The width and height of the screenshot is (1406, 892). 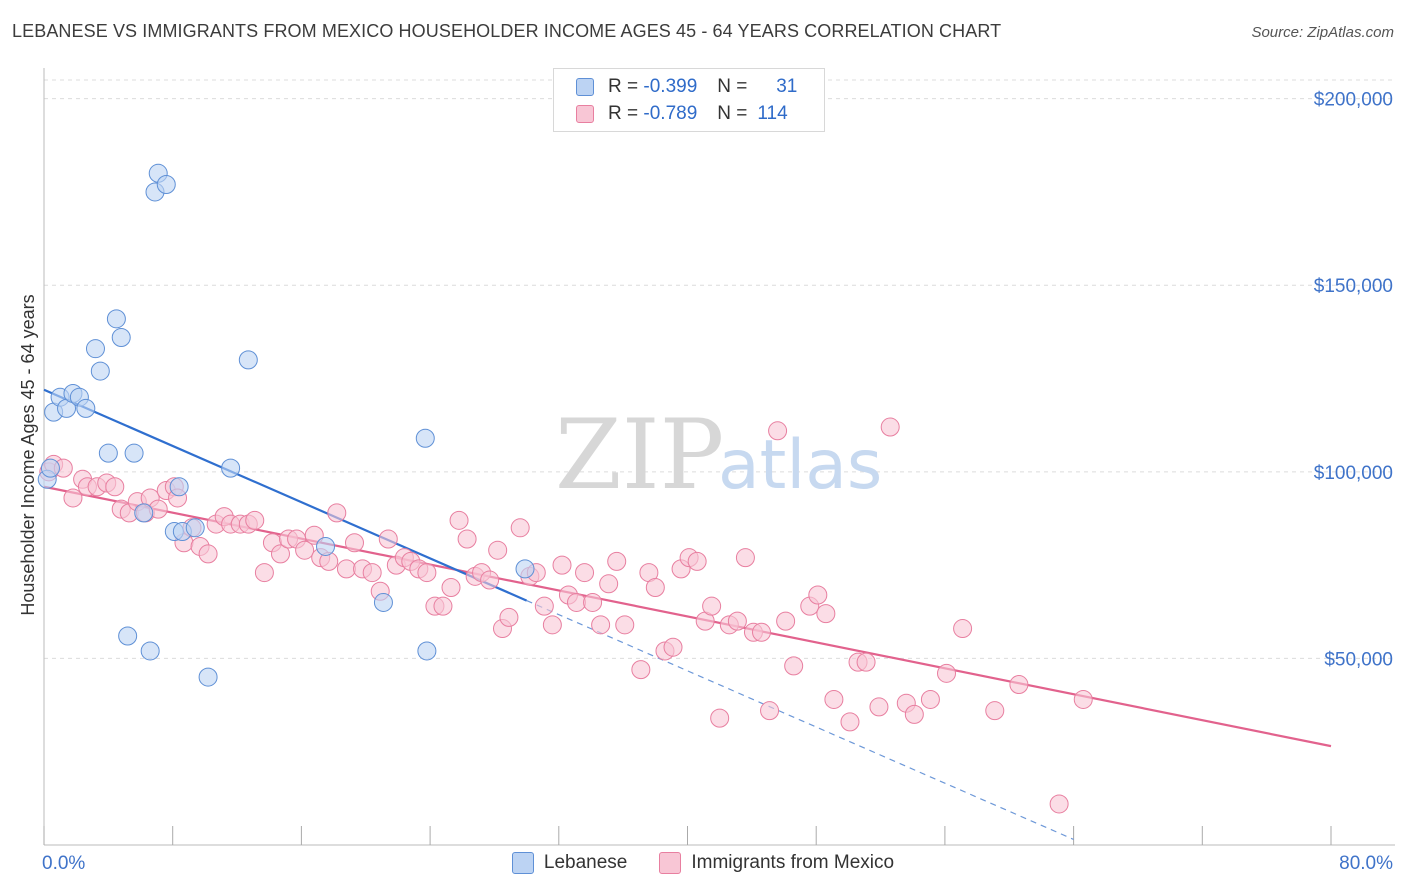 I want to click on watermark: ZIP atlas, so click(x=718, y=455).